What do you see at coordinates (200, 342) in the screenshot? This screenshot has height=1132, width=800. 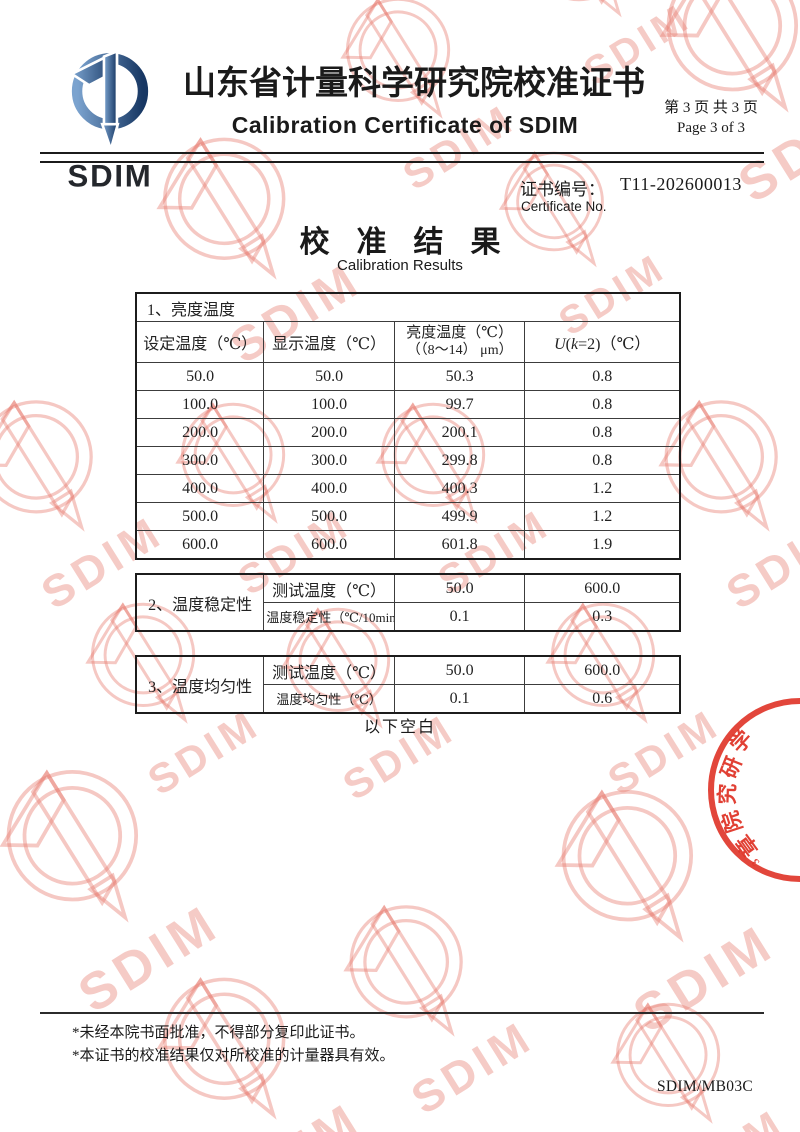 I see `table1-col1-header: 设定温度（℃）` at bounding box center [200, 342].